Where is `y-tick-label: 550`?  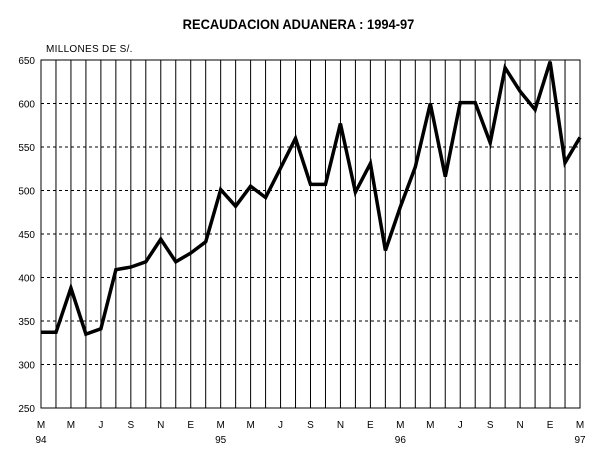 y-tick-label: 550 is located at coordinates (26, 148).